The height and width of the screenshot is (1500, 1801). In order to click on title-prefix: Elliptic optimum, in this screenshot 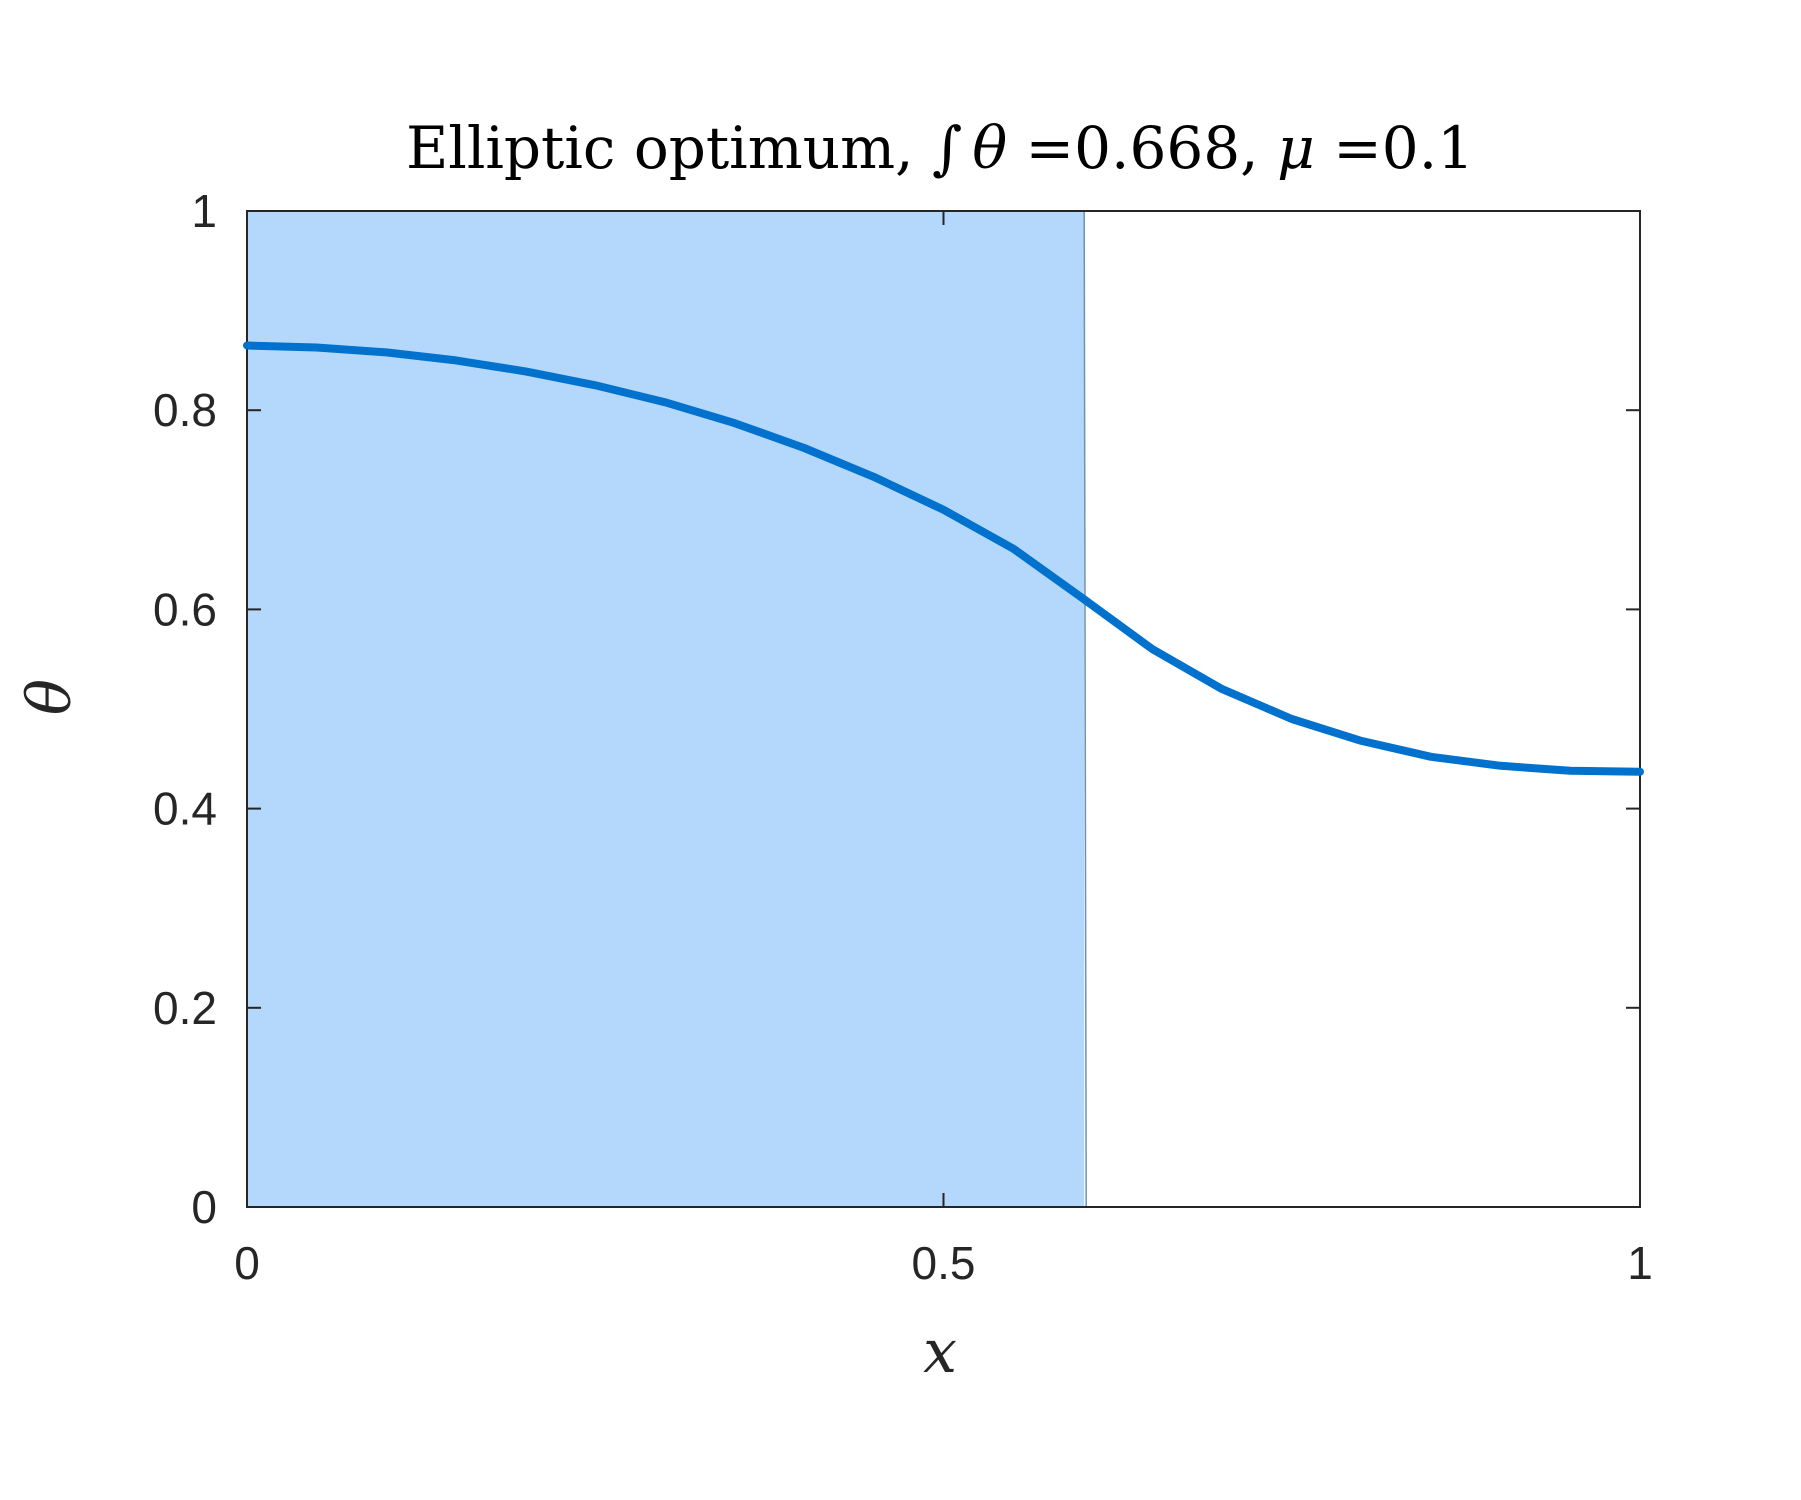, I will do `click(669, 148)`.